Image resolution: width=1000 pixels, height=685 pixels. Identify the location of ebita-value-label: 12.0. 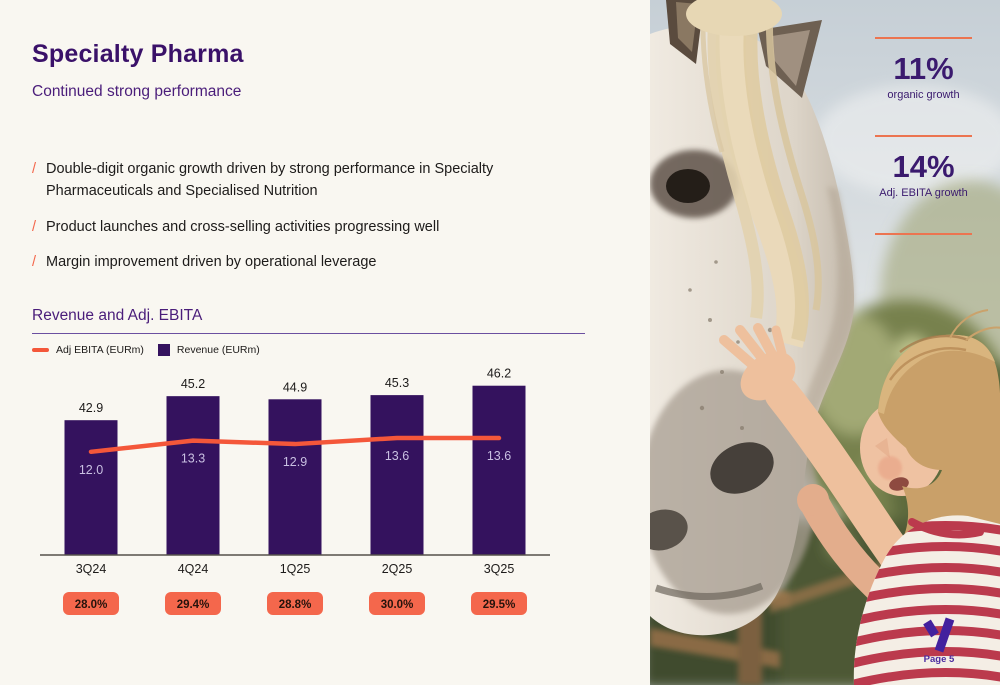
(91, 470).